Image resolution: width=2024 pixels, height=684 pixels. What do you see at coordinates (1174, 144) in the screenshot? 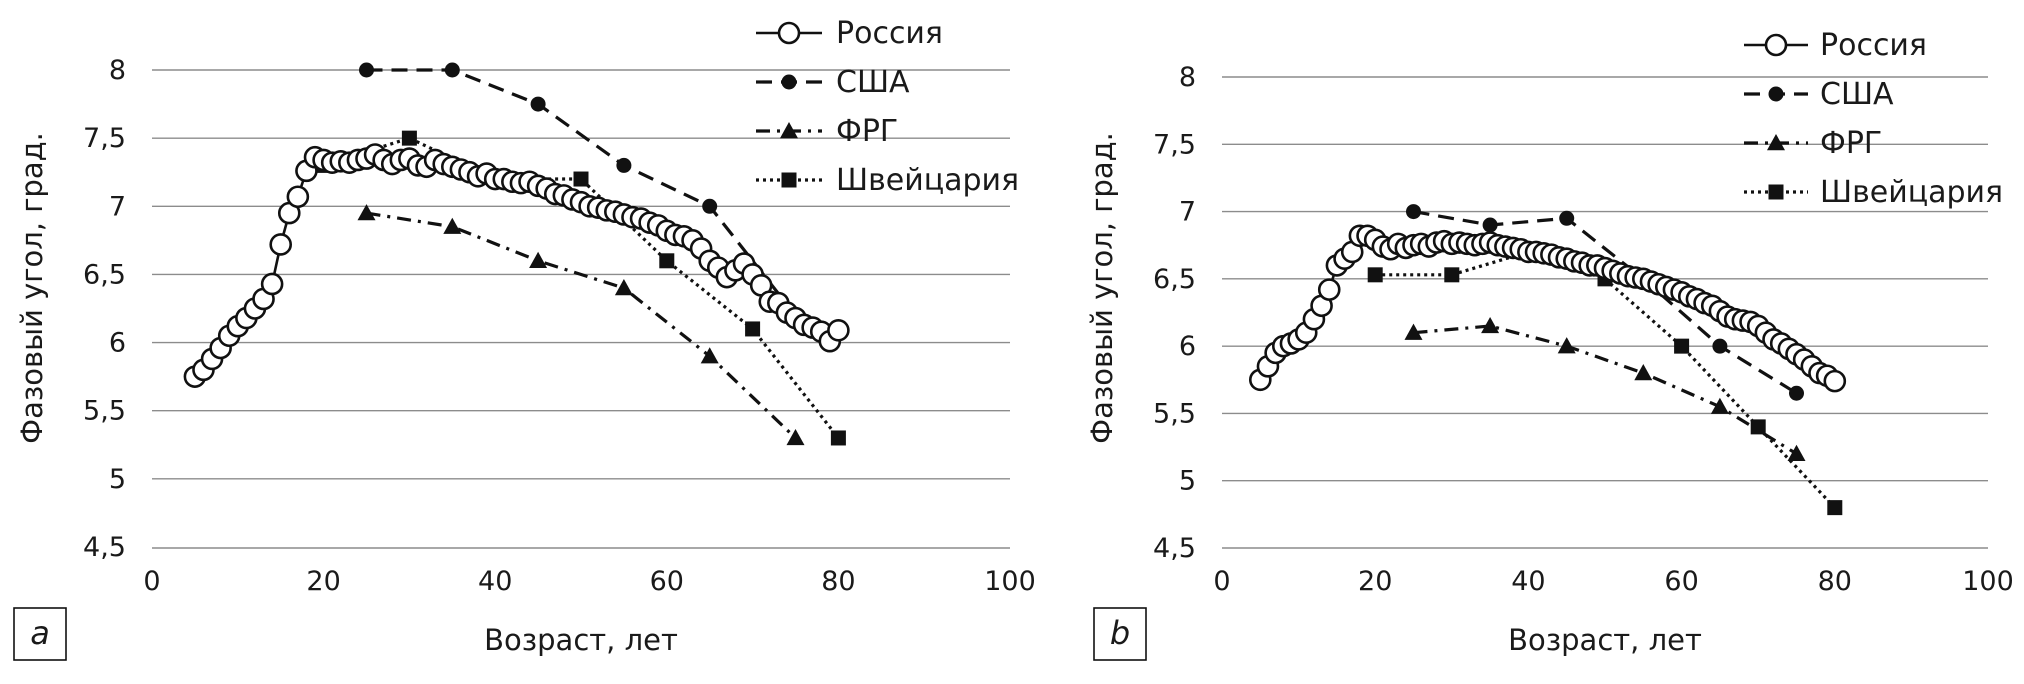
I see `chart-b-y-tick-label: 7,5` at bounding box center [1174, 144].